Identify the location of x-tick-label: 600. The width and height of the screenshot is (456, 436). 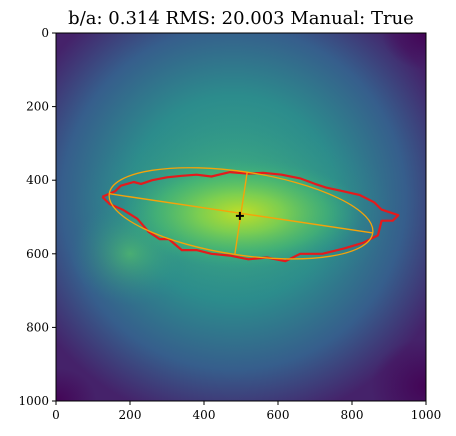
(278, 415).